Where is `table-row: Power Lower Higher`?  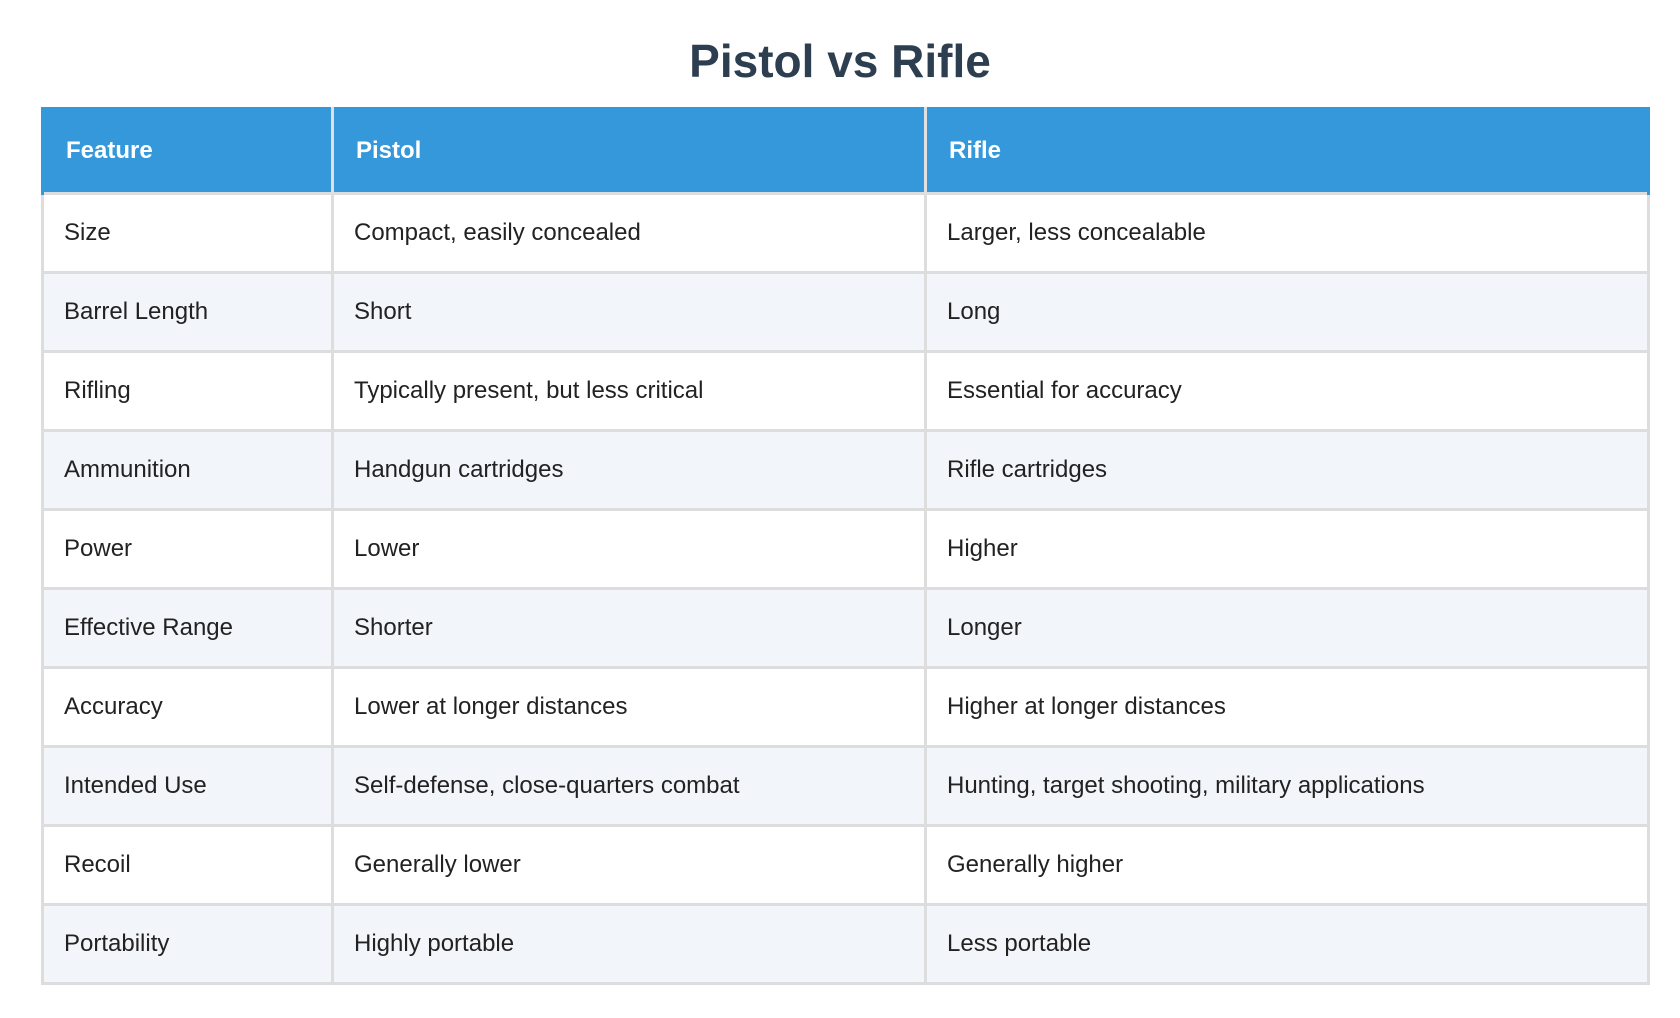 table-row: Power Lower Higher is located at coordinates (845, 549).